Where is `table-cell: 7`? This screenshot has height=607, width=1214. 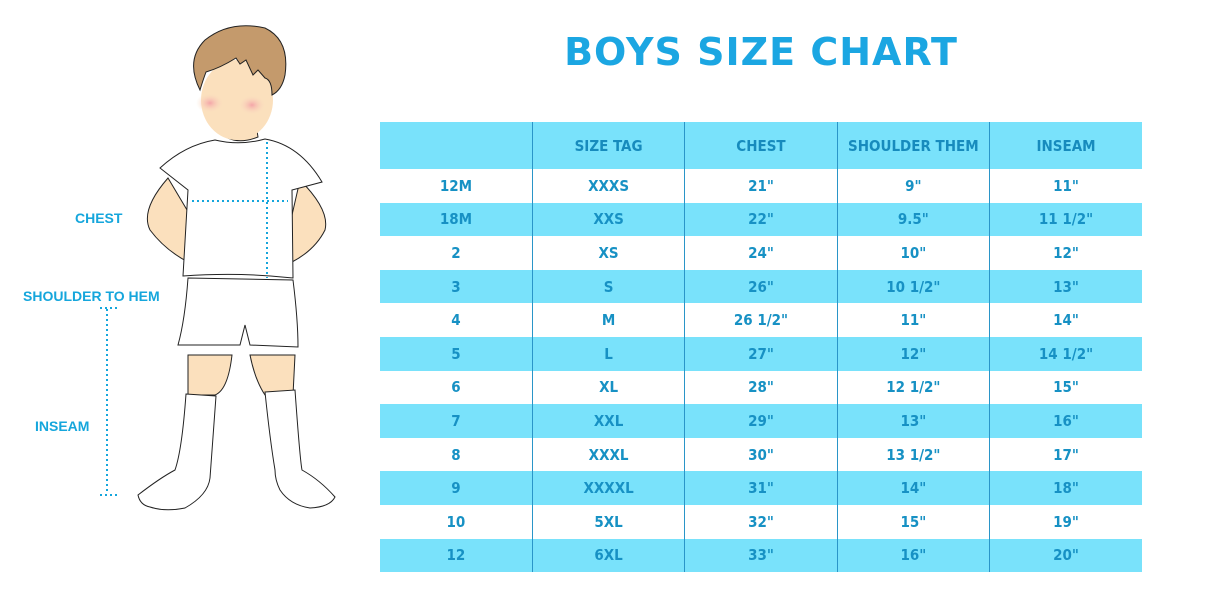
table-cell: 7 is located at coordinates (456, 421).